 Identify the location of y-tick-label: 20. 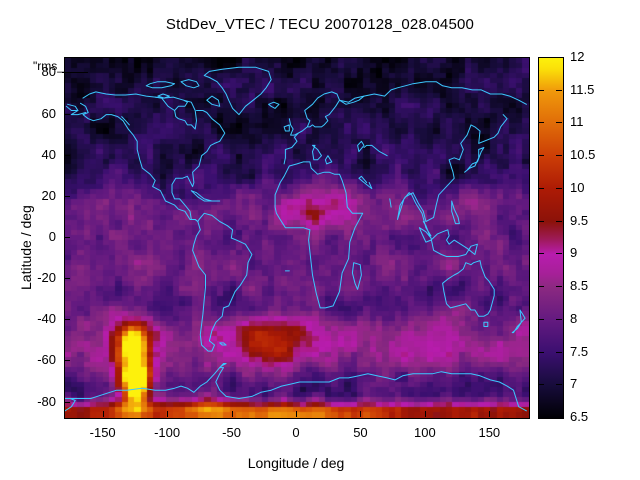
(48, 195).